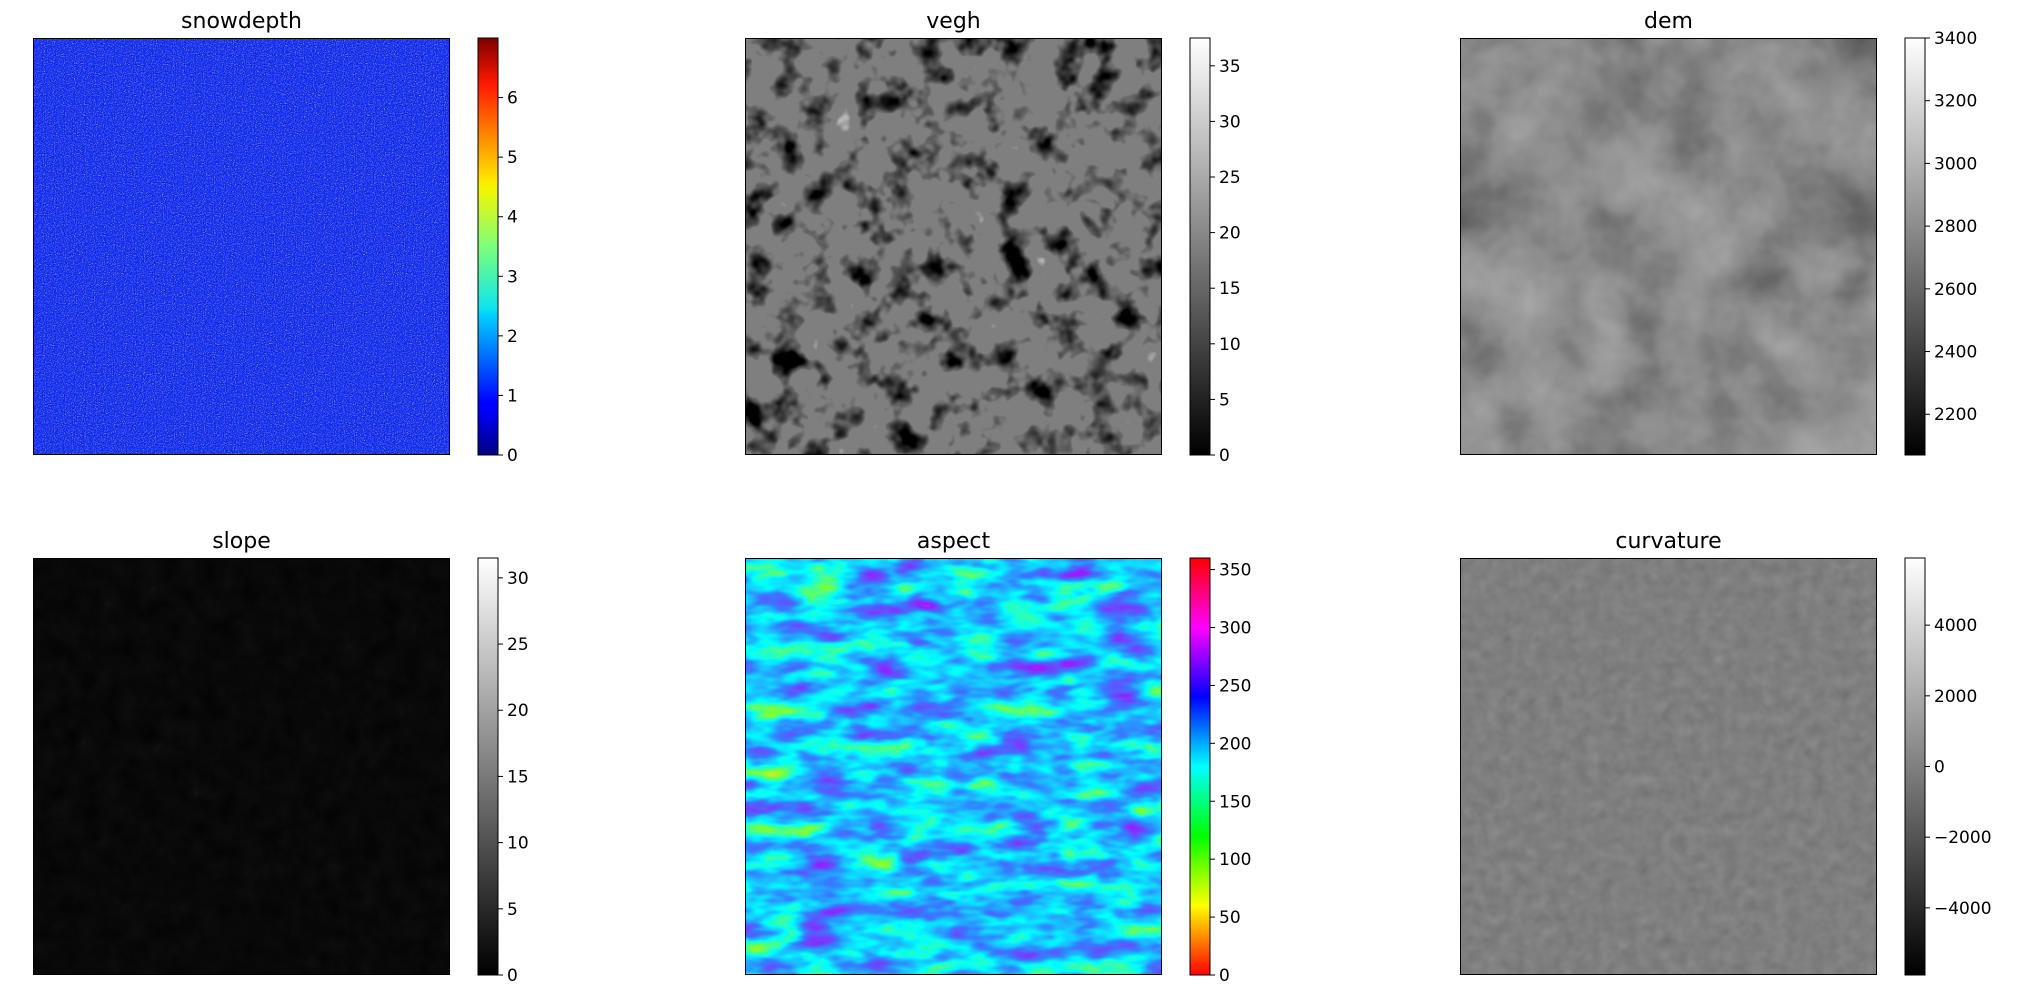 The image size is (2018, 1000). What do you see at coordinates (241, 541) in the screenshot?
I see `panel-title: slope` at bounding box center [241, 541].